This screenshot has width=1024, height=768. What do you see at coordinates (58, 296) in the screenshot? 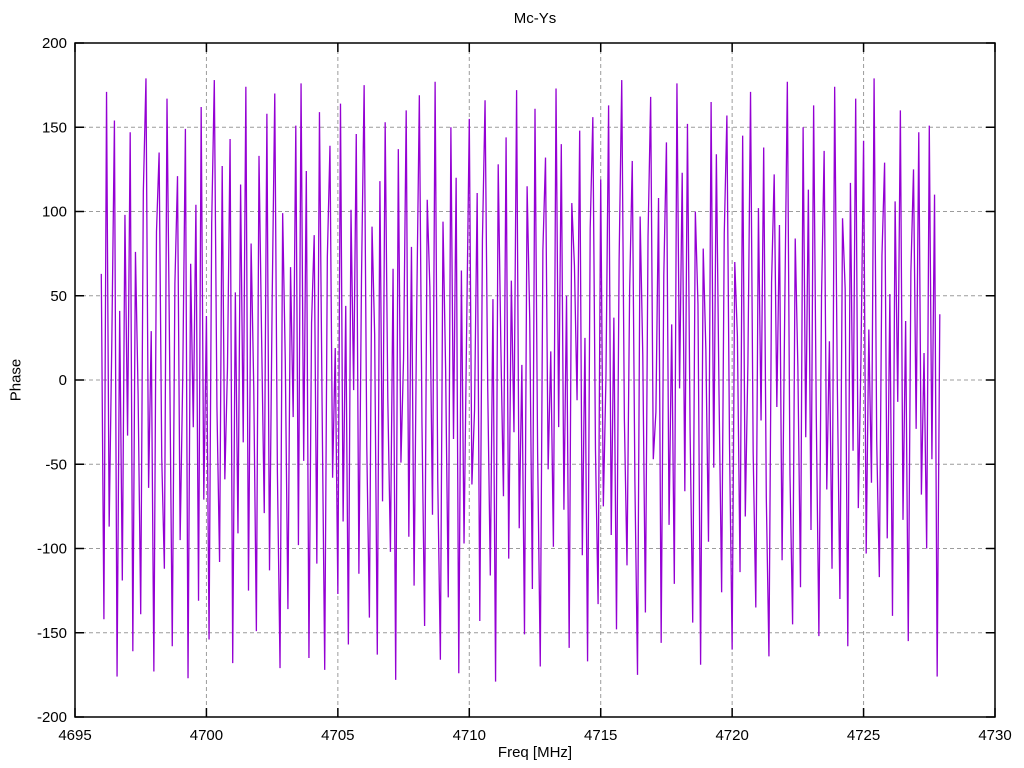
I see `y-tick-label: 50` at bounding box center [58, 296].